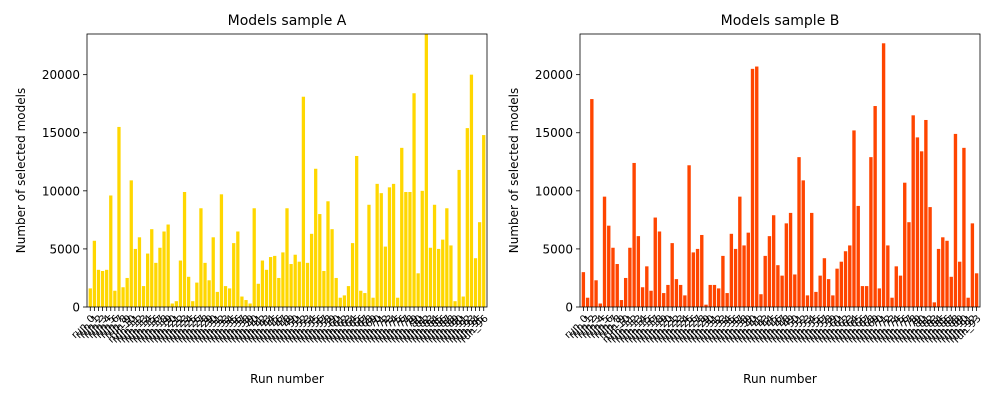 The image size is (1000, 400). What do you see at coordinates (76, 308) in the screenshot?
I see `y-tick-label: 0` at bounding box center [76, 308].